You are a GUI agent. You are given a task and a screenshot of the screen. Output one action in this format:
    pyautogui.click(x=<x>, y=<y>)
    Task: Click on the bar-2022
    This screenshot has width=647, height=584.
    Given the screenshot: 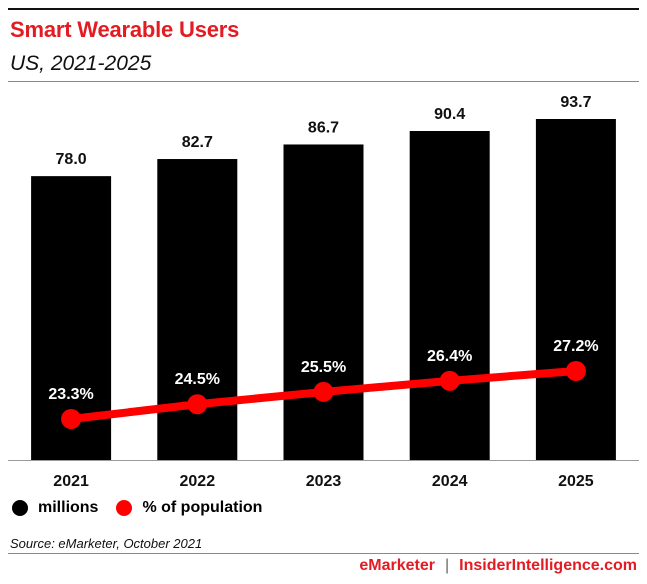 What is the action you would take?
    pyautogui.click(x=197, y=309)
    